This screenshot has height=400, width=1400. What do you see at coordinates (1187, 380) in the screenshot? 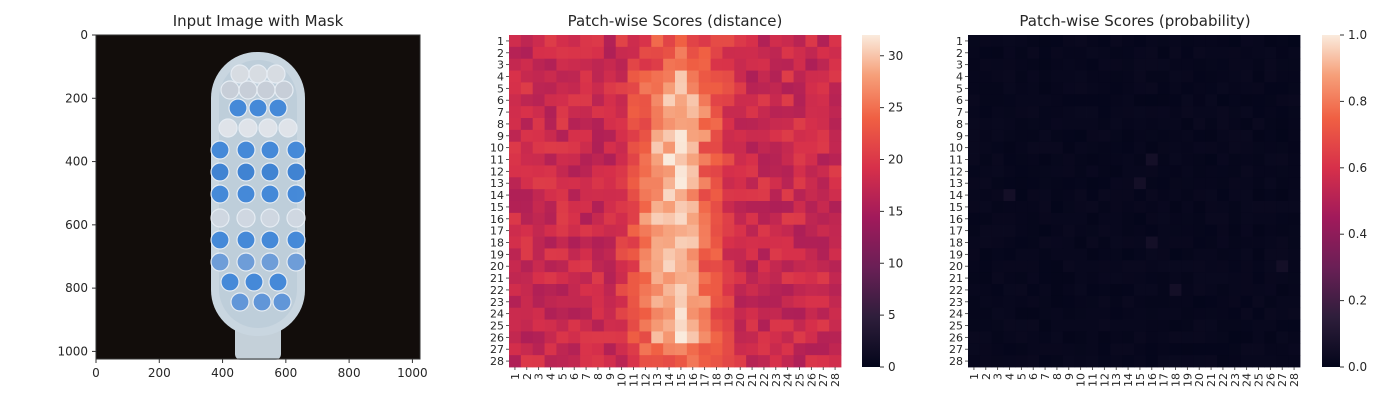
I see `heatmap-col-label: 19` at bounding box center [1187, 380].